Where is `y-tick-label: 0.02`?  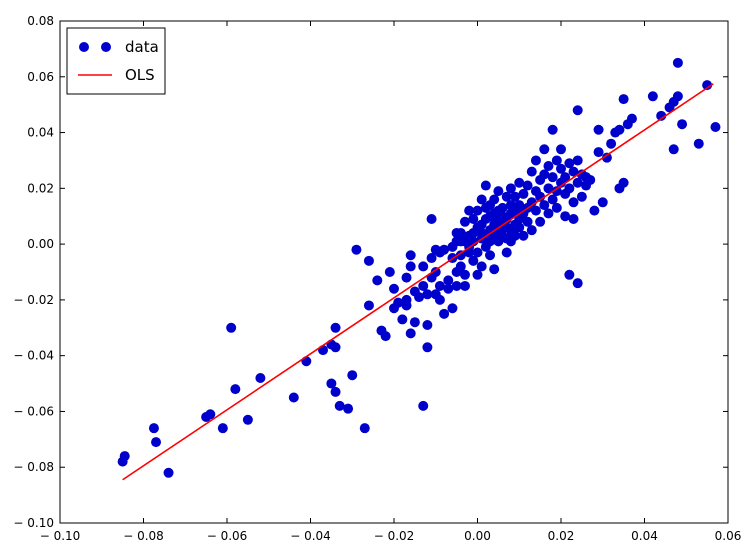
y-tick-label: 0.02 is located at coordinates (40, 188).